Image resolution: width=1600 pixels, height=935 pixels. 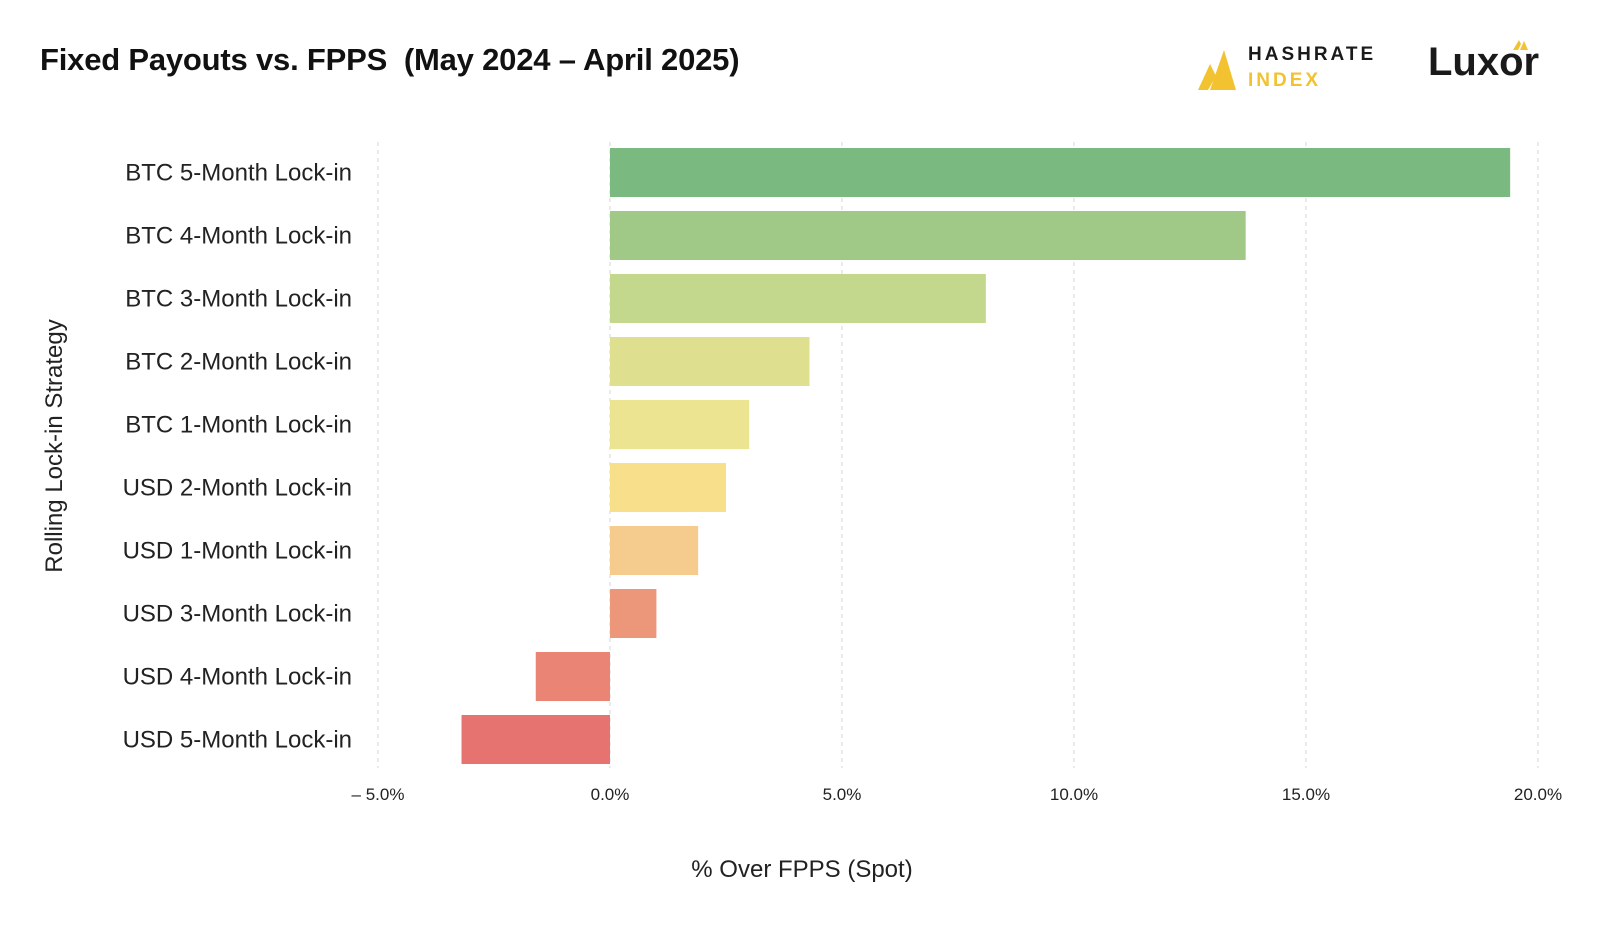 I want to click on x-tick-label: 10.0%, so click(x=1074, y=794).